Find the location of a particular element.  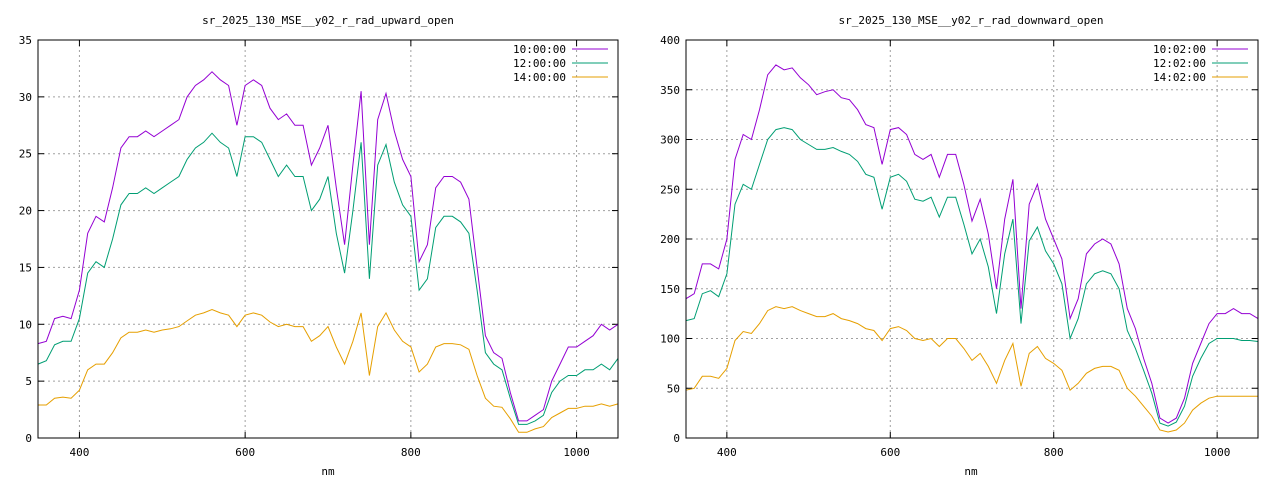

chart-title: sr_2025_130_MSE__y02_r_rad_downward_open is located at coordinates (971, 20).